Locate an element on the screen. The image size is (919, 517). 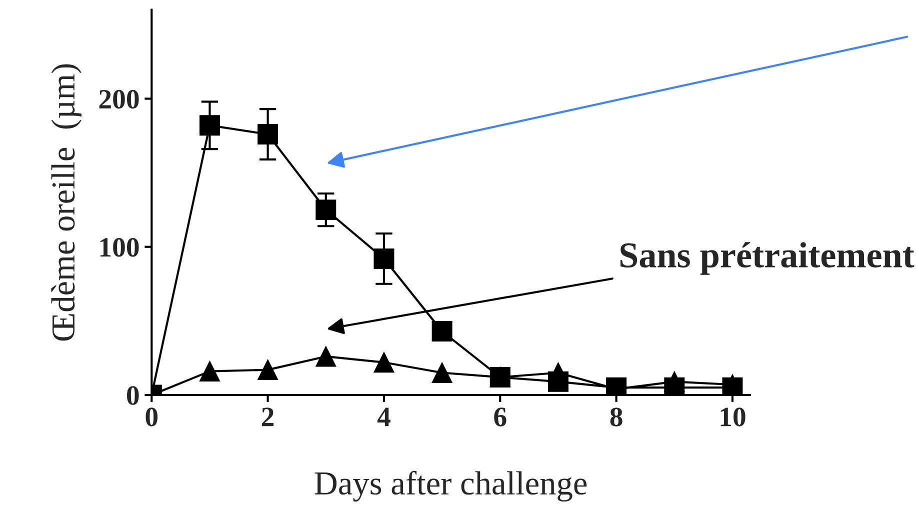
annotation: Sans prétraitement is located at coordinates (767, 258).